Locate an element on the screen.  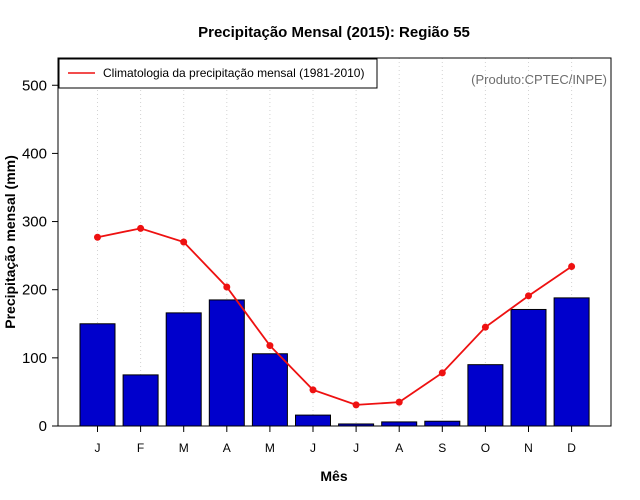
x-tick-label: N is located at coordinates (528, 448).